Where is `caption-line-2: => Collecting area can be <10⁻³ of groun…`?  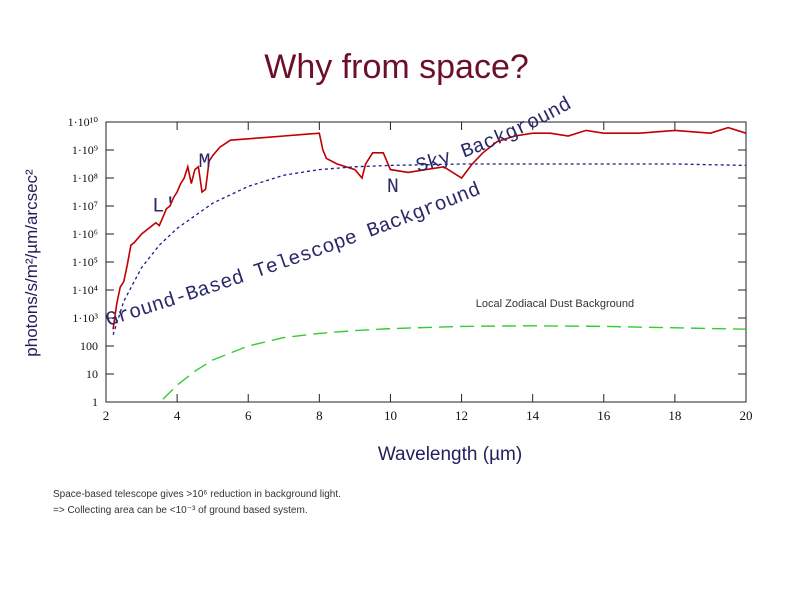 caption-line-2: => Collecting area can be <10⁻³ of groun… is located at coordinates (180, 510).